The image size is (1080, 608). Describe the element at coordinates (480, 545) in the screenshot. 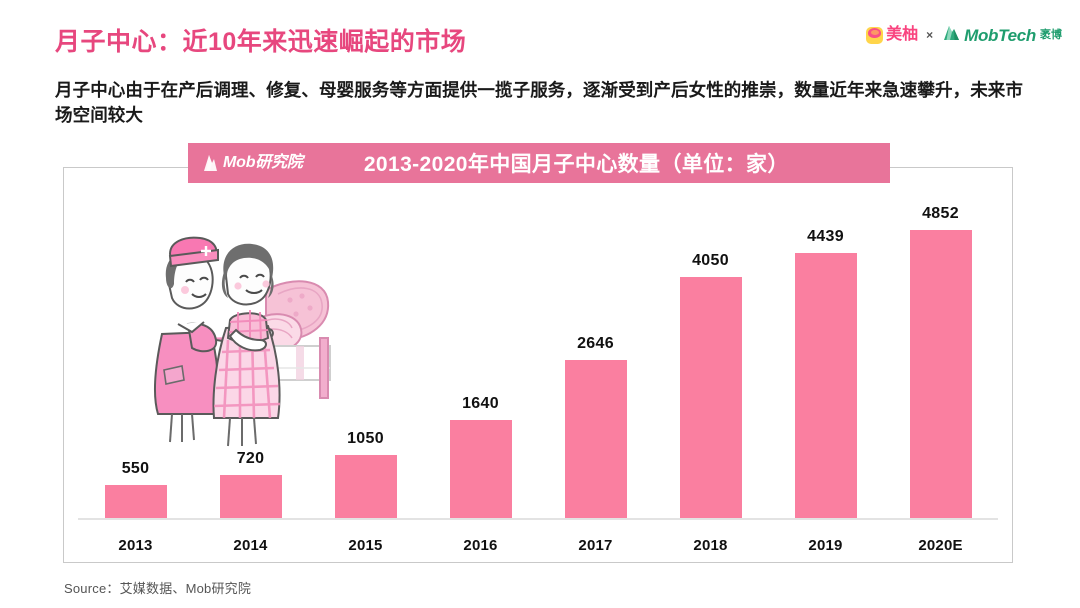

I see `x-axis-tick-label: 2016` at that location.